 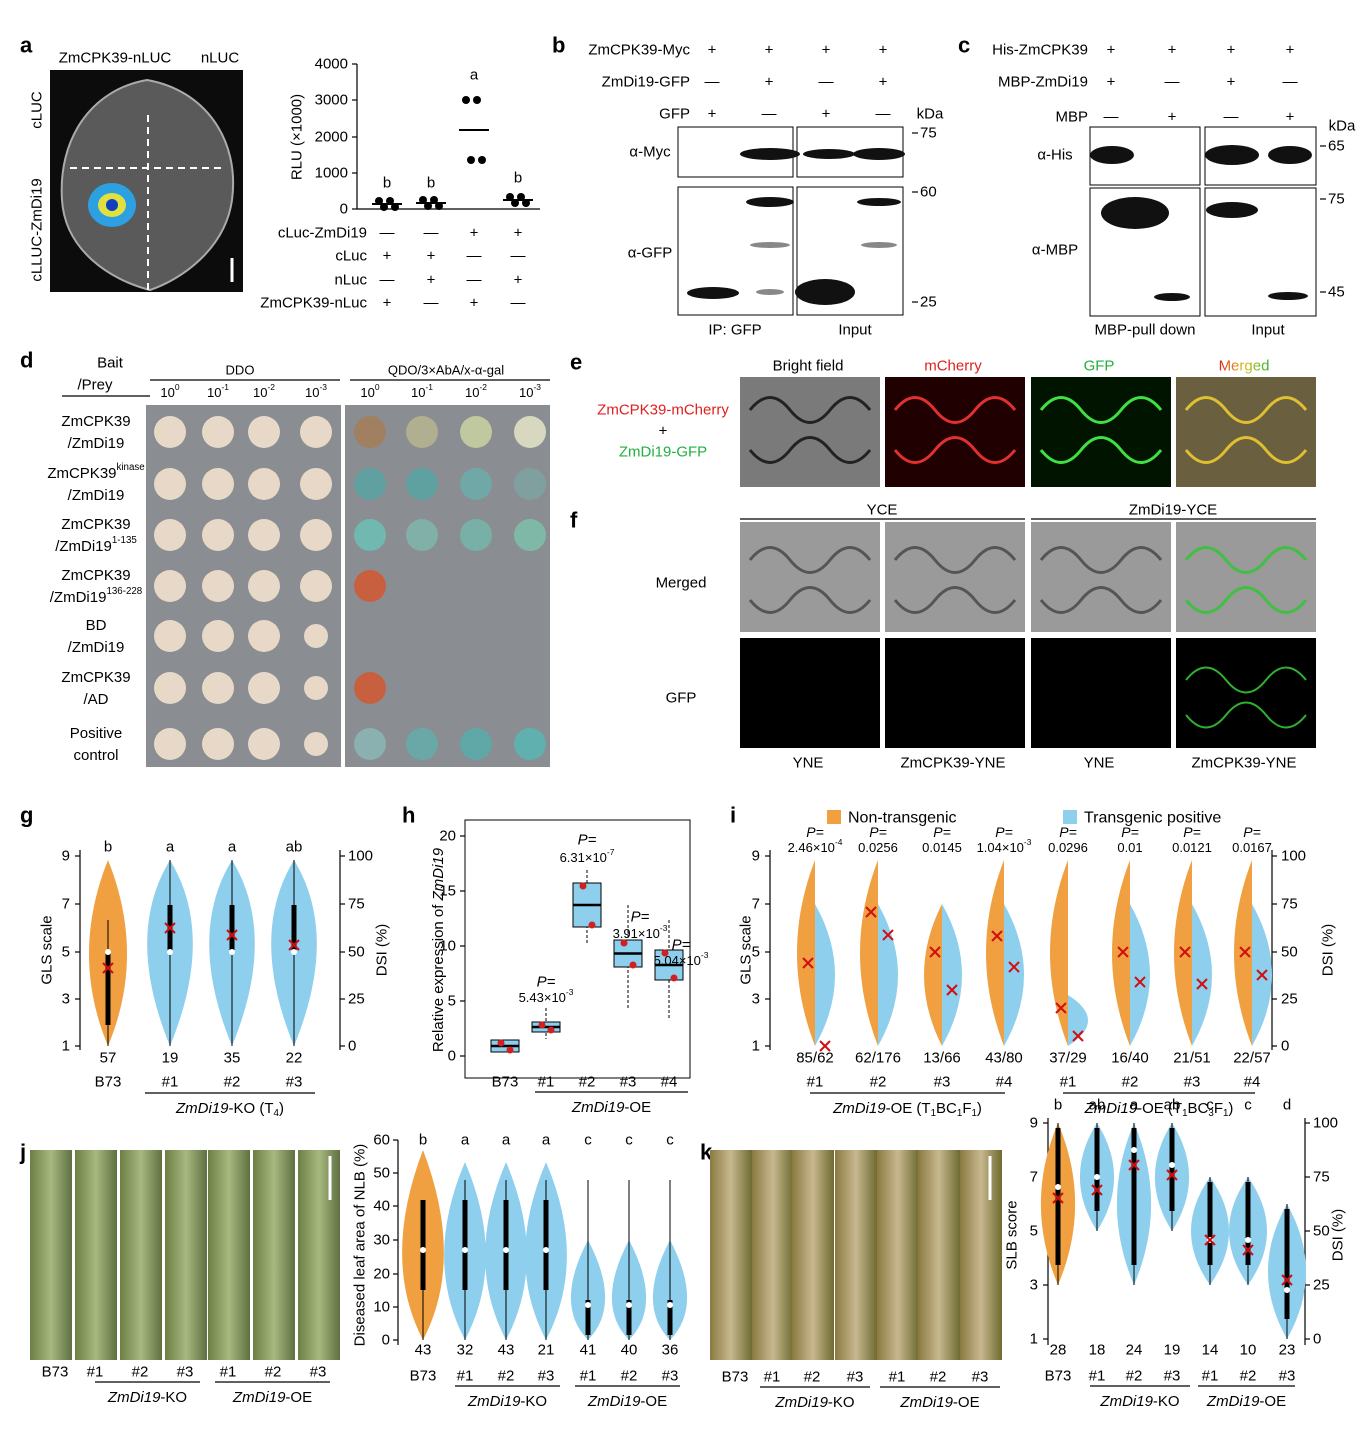 I want to click on label: 60, so click(x=381, y=1140).